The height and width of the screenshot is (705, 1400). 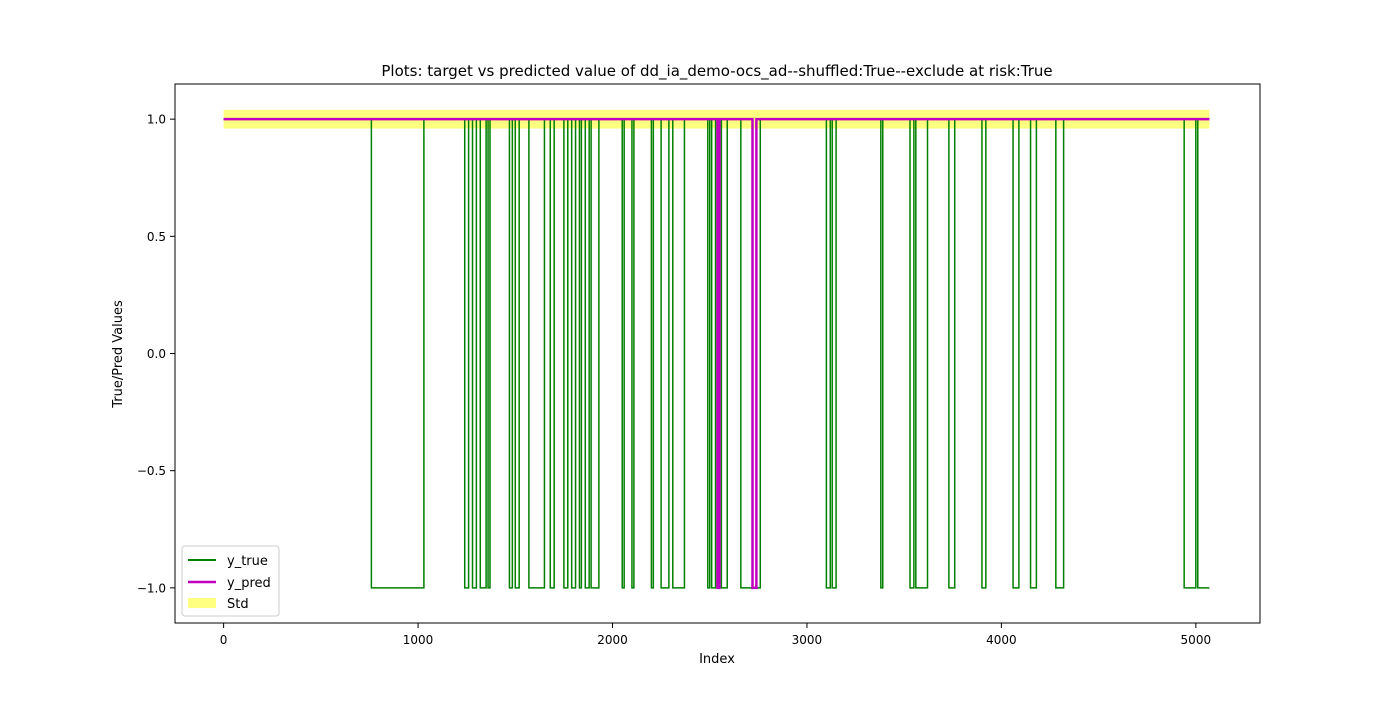 I want to click on x-tick-label: 0, so click(x=224, y=640).